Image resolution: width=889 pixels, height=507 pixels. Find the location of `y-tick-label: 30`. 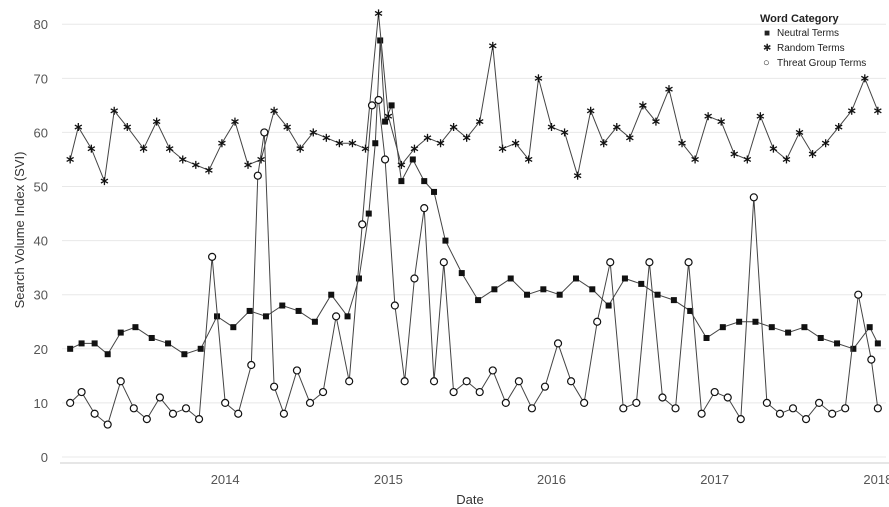

y-tick-label: 30 is located at coordinates (41, 295).